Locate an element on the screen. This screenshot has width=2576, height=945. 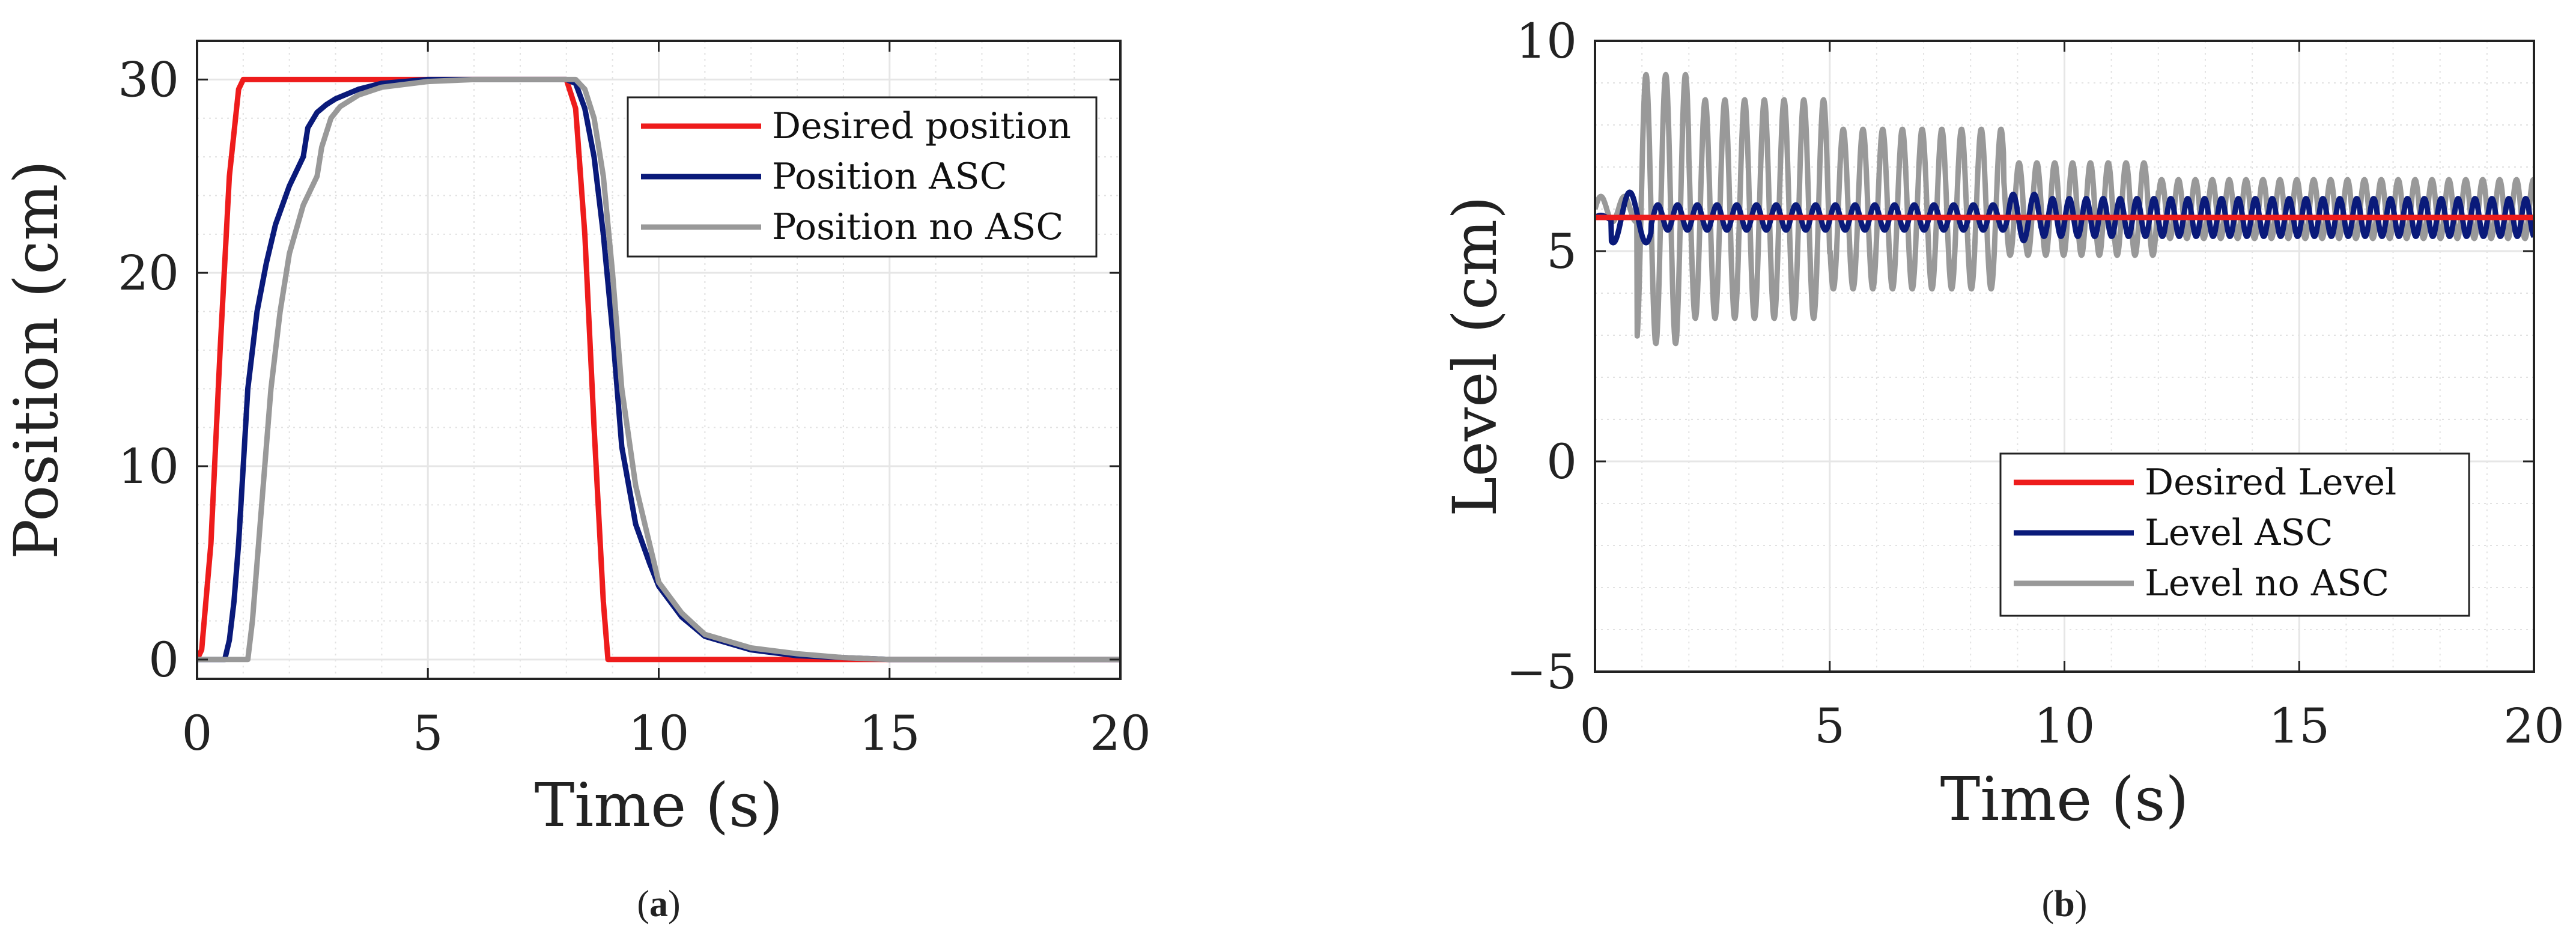
legend-label-asc: Level ASC is located at coordinates (2239, 533).